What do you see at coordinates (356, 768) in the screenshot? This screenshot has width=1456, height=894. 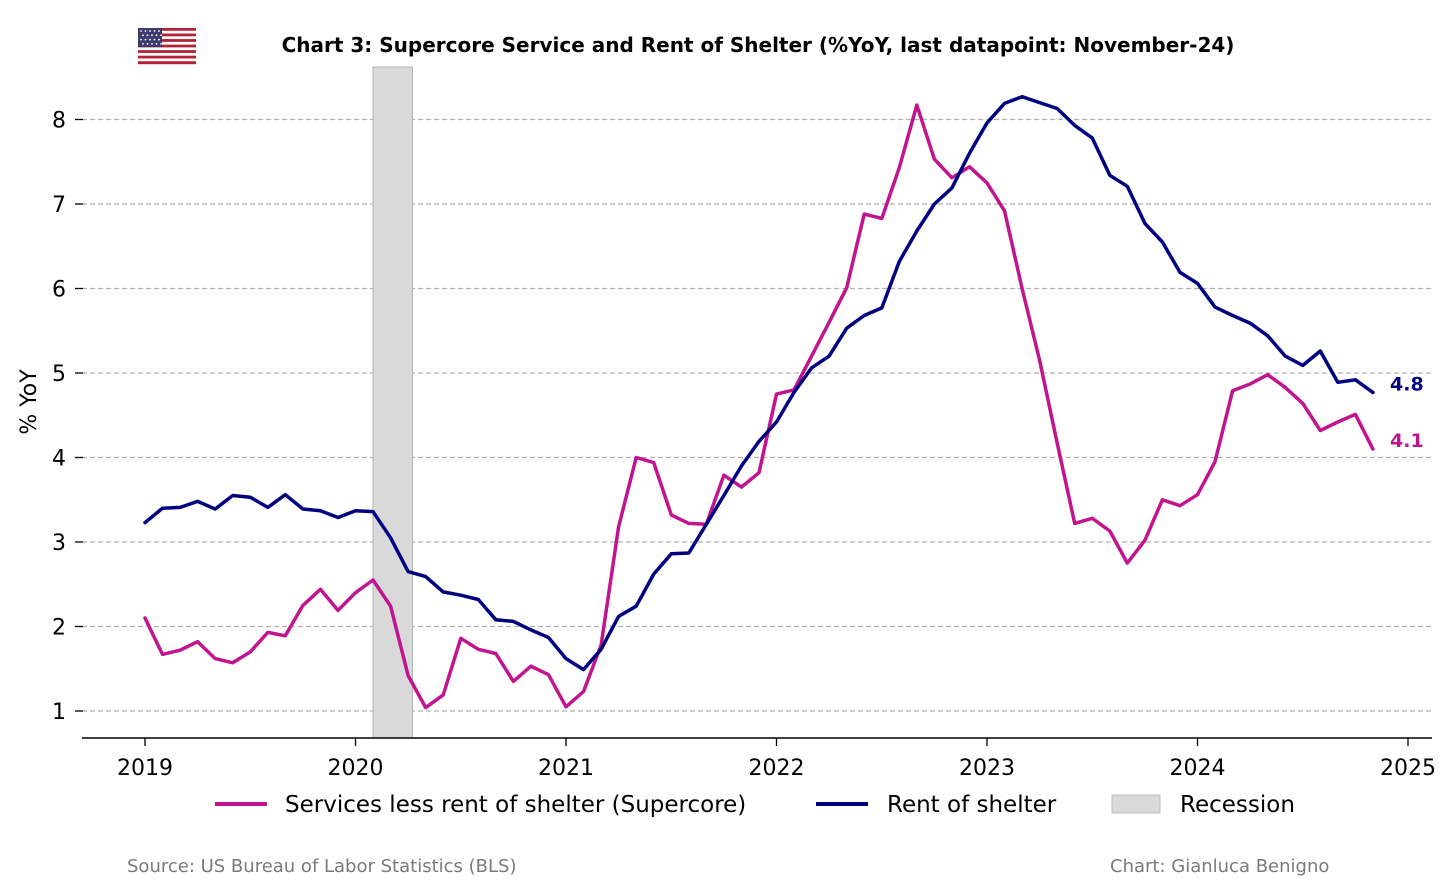 I see `x-tick-label: 2020` at bounding box center [356, 768].